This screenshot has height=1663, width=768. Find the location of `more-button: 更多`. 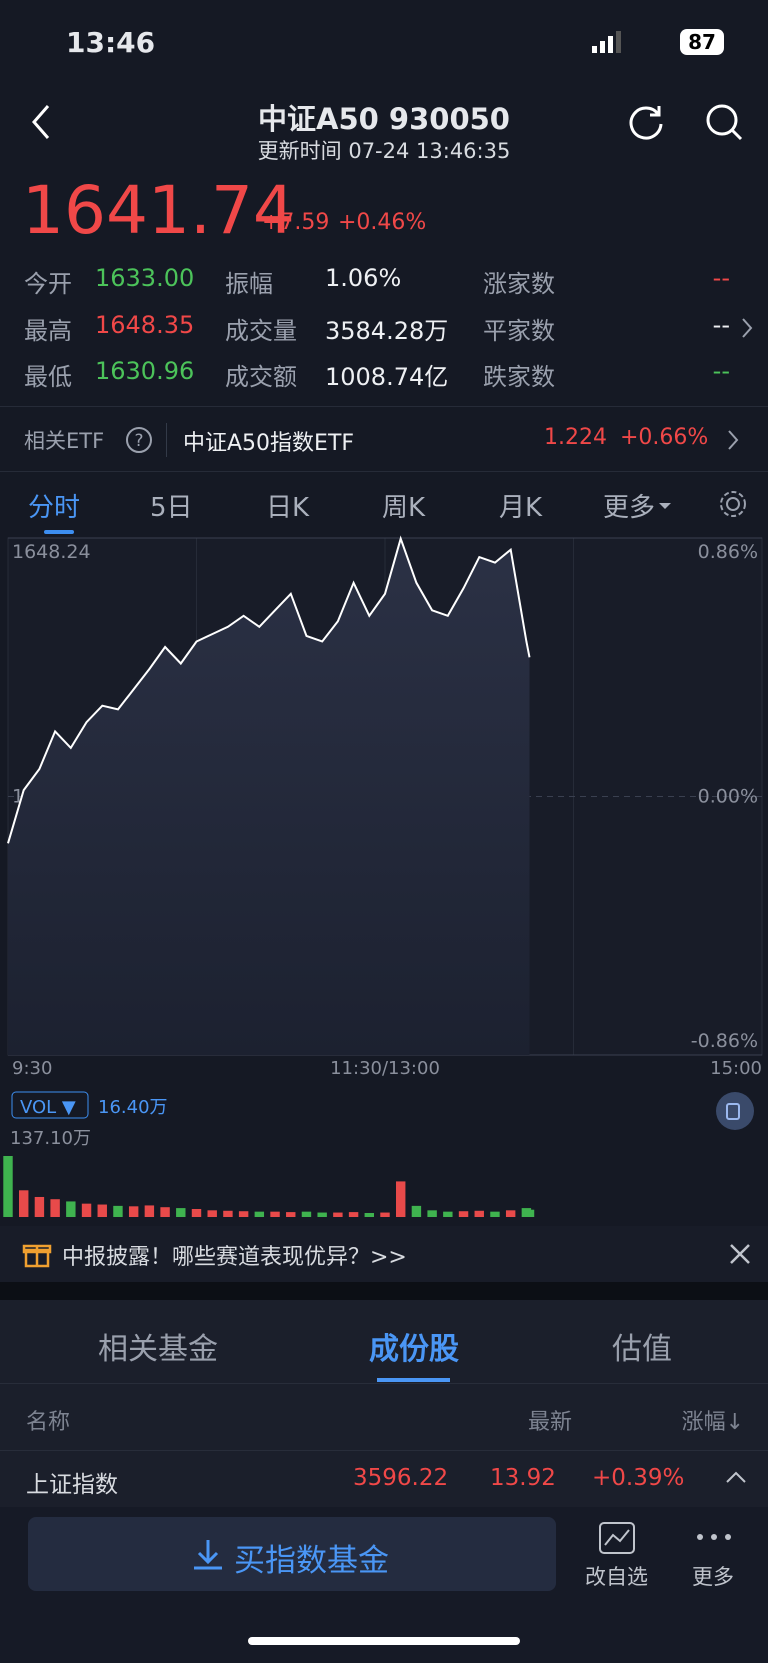

more-button: 更多 is located at coordinates (713, 1577).